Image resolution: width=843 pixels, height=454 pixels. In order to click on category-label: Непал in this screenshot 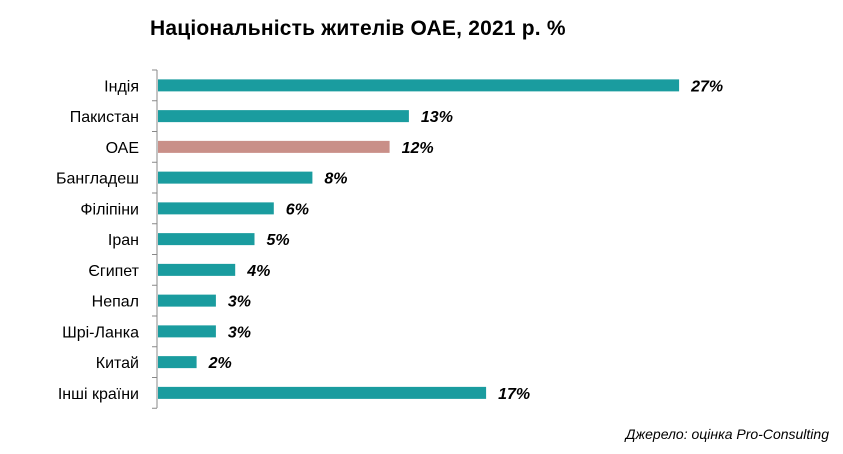, I will do `click(115, 302)`.